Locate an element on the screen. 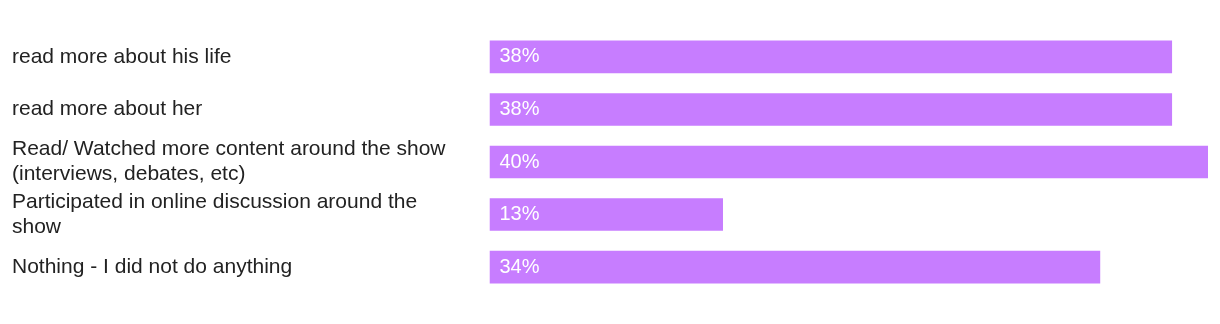 The height and width of the screenshot is (324, 1220). data-label: 34% is located at coordinates (519, 265).